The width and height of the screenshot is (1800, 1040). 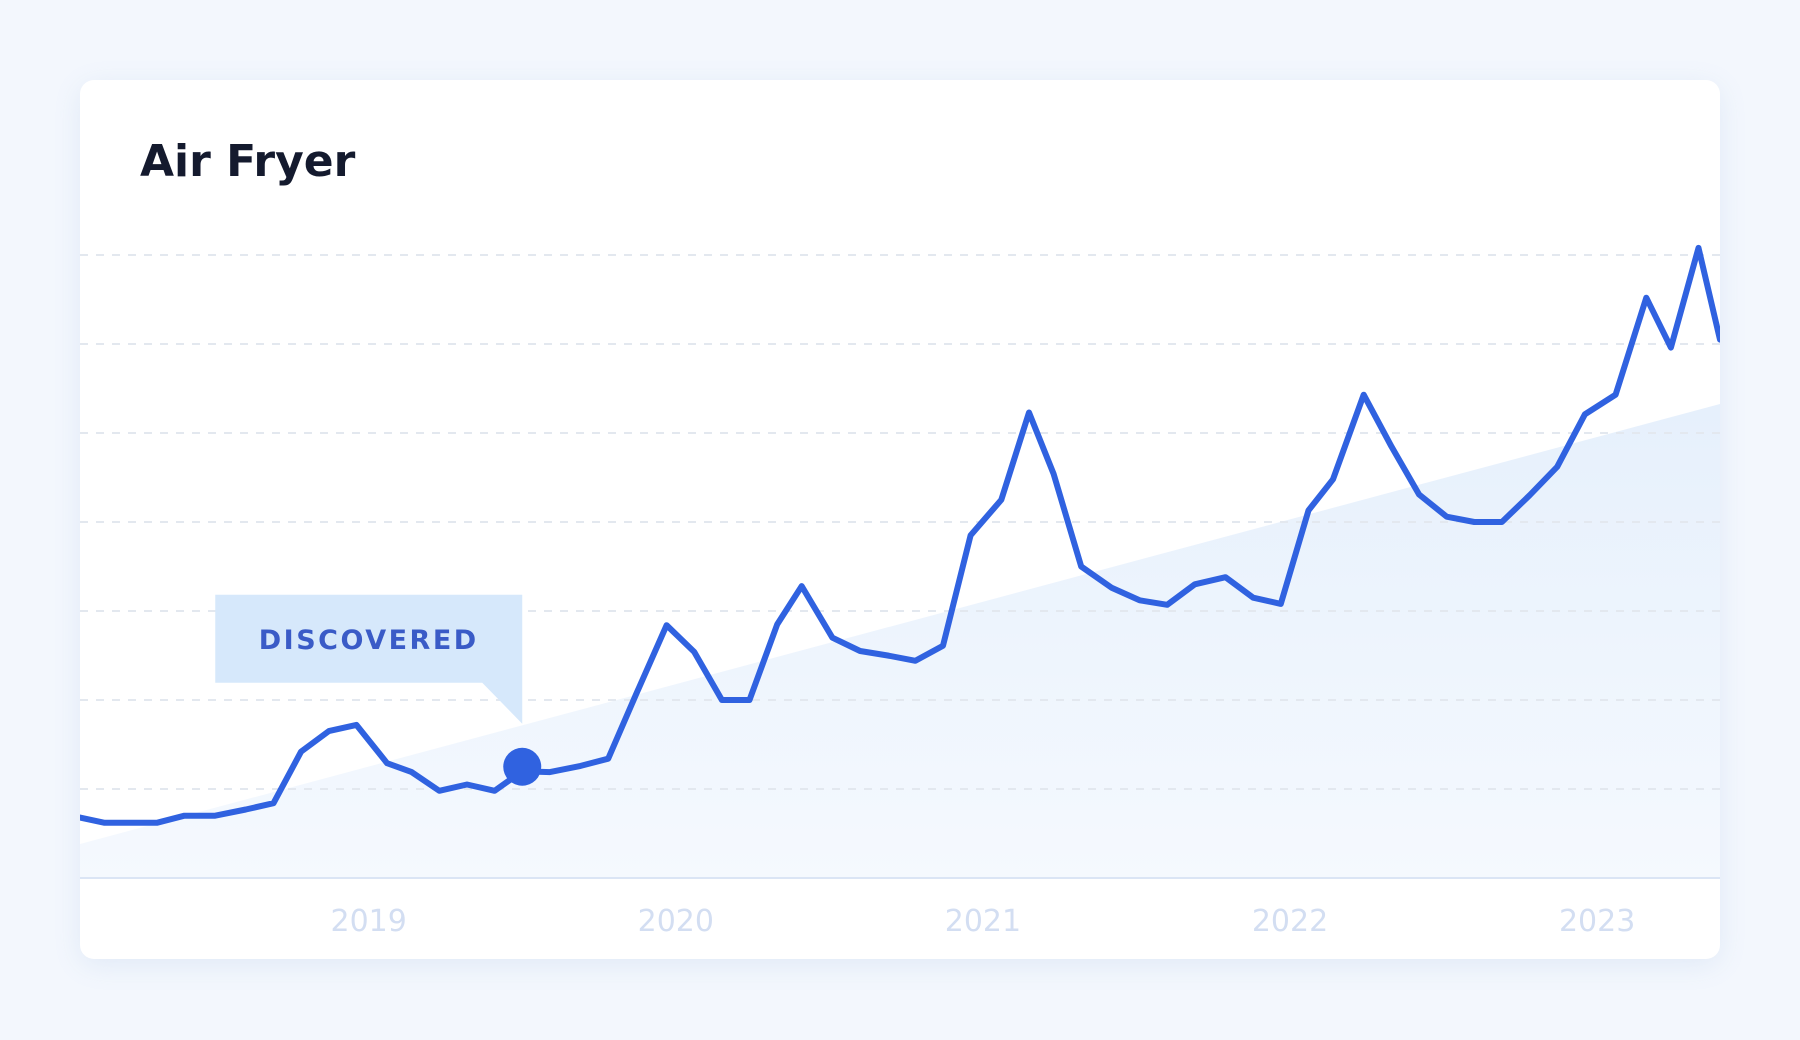 What do you see at coordinates (1597, 921) in the screenshot?
I see `x-tick-label: 2023` at bounding box center [1597, 921].